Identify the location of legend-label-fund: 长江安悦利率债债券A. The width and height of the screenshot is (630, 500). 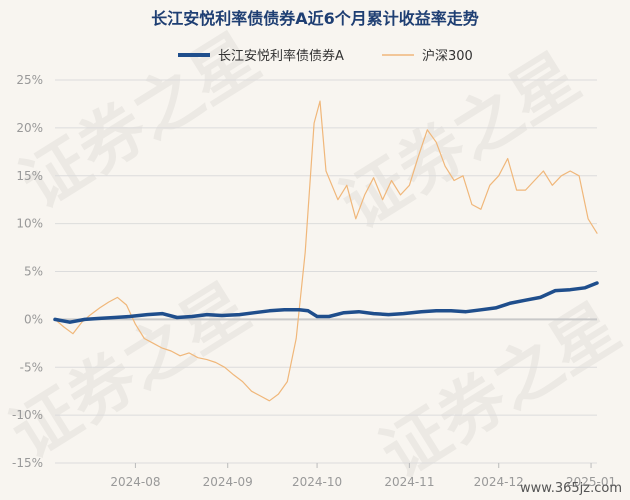
(281, 56).